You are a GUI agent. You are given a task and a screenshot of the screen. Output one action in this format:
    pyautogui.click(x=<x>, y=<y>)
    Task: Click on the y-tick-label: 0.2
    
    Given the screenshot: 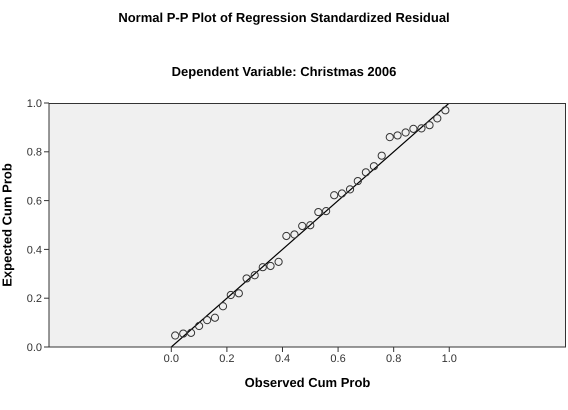 What is the action you would take?
    pyautogui.click(x=34, y=299)
    